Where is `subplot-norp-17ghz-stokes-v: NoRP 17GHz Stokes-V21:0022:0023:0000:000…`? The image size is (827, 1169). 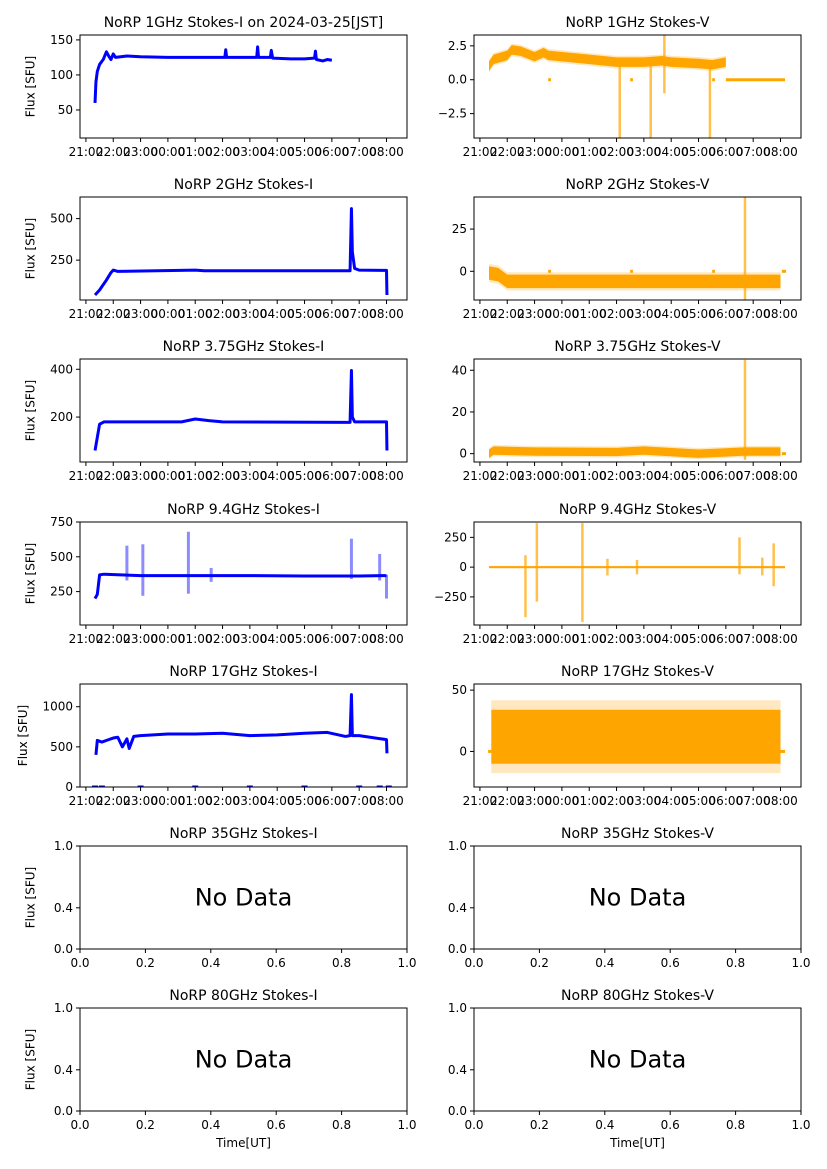 subplot-norp-17ghz-stokes-v: NoRP 17GHz Stokes-V21:0022:0023:0000:000… is located at coordinates (627, 736).